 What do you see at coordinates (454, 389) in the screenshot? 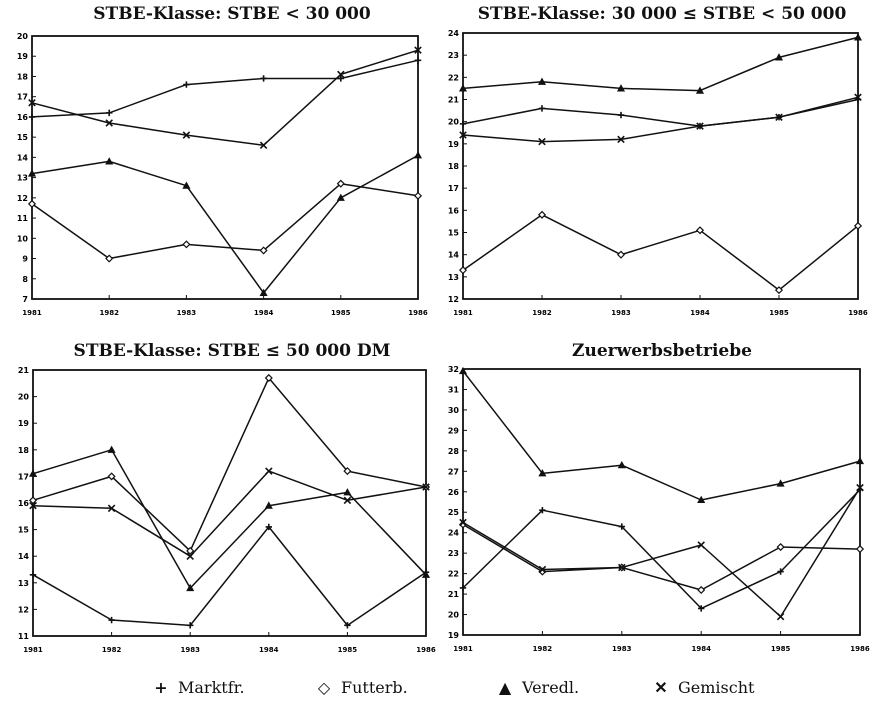
I see `y-tick-label: 31` at bounding box center [454, 389].